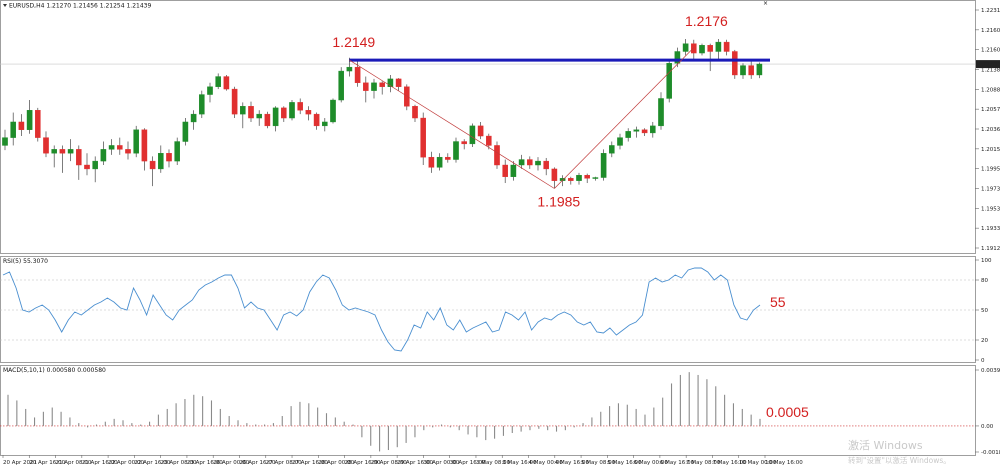  I want to click on rsi-line, so click(381, 309).